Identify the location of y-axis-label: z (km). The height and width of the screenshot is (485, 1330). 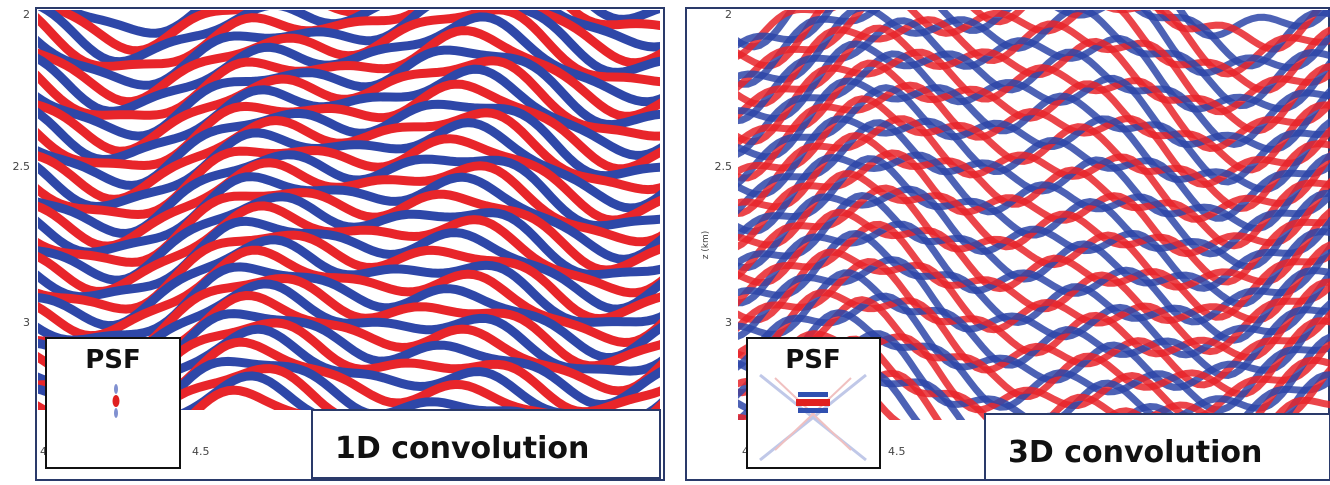
(706, 245).